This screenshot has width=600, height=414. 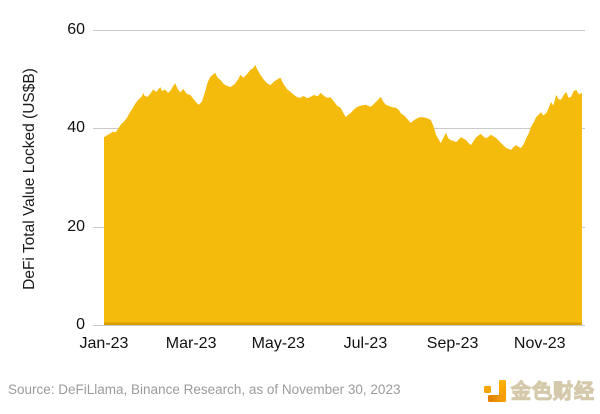 What do you see at coordinates (495, 391) in the screenshot?
I see `jinse-blocks-icon` at bounding box center [495, 391].